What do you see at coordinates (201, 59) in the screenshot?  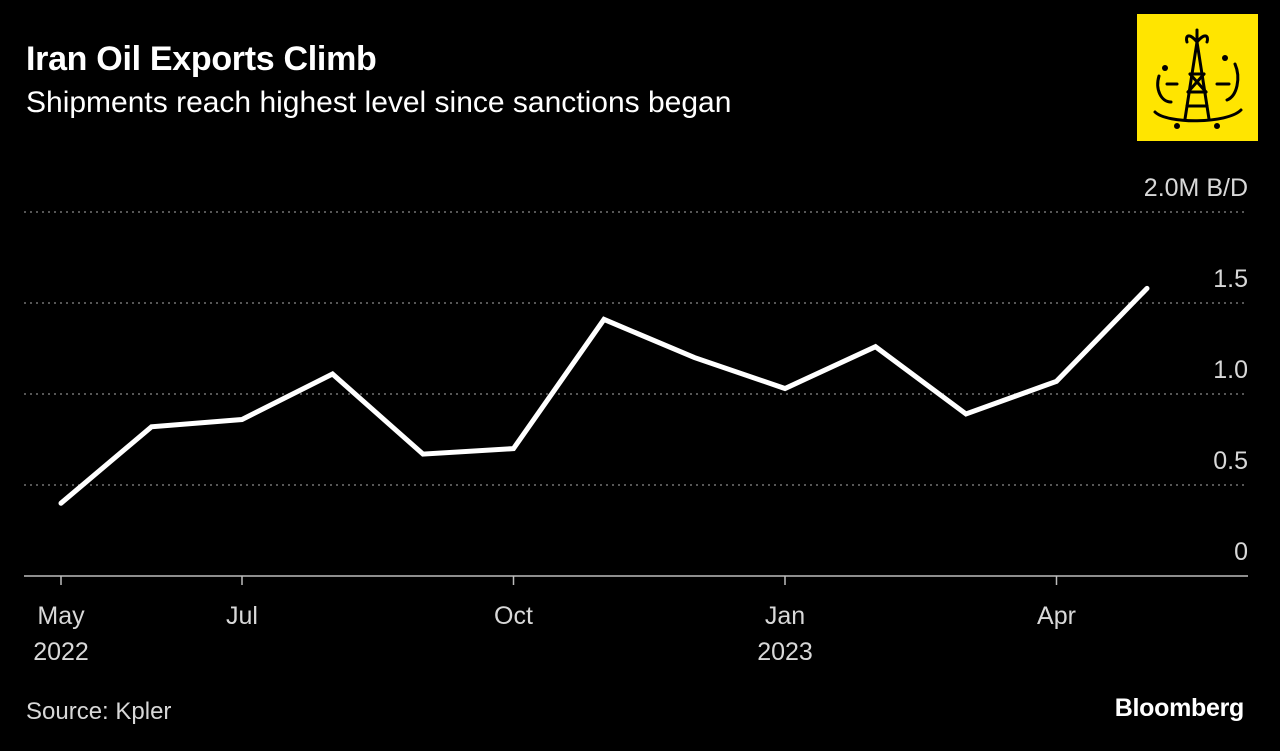 I see `chart-title: Iran Oil Exports Climb` at bounding box center [201, 59].